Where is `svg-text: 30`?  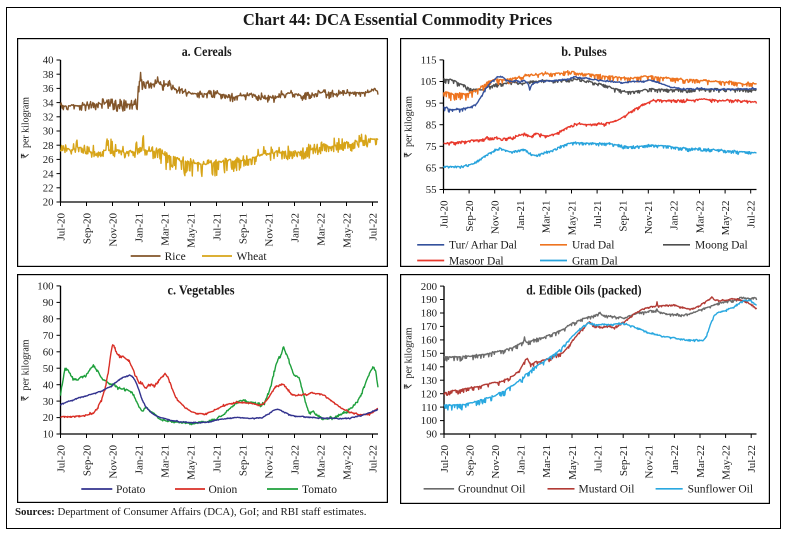
svg-text: 30 is located at coordinates (48, 402).